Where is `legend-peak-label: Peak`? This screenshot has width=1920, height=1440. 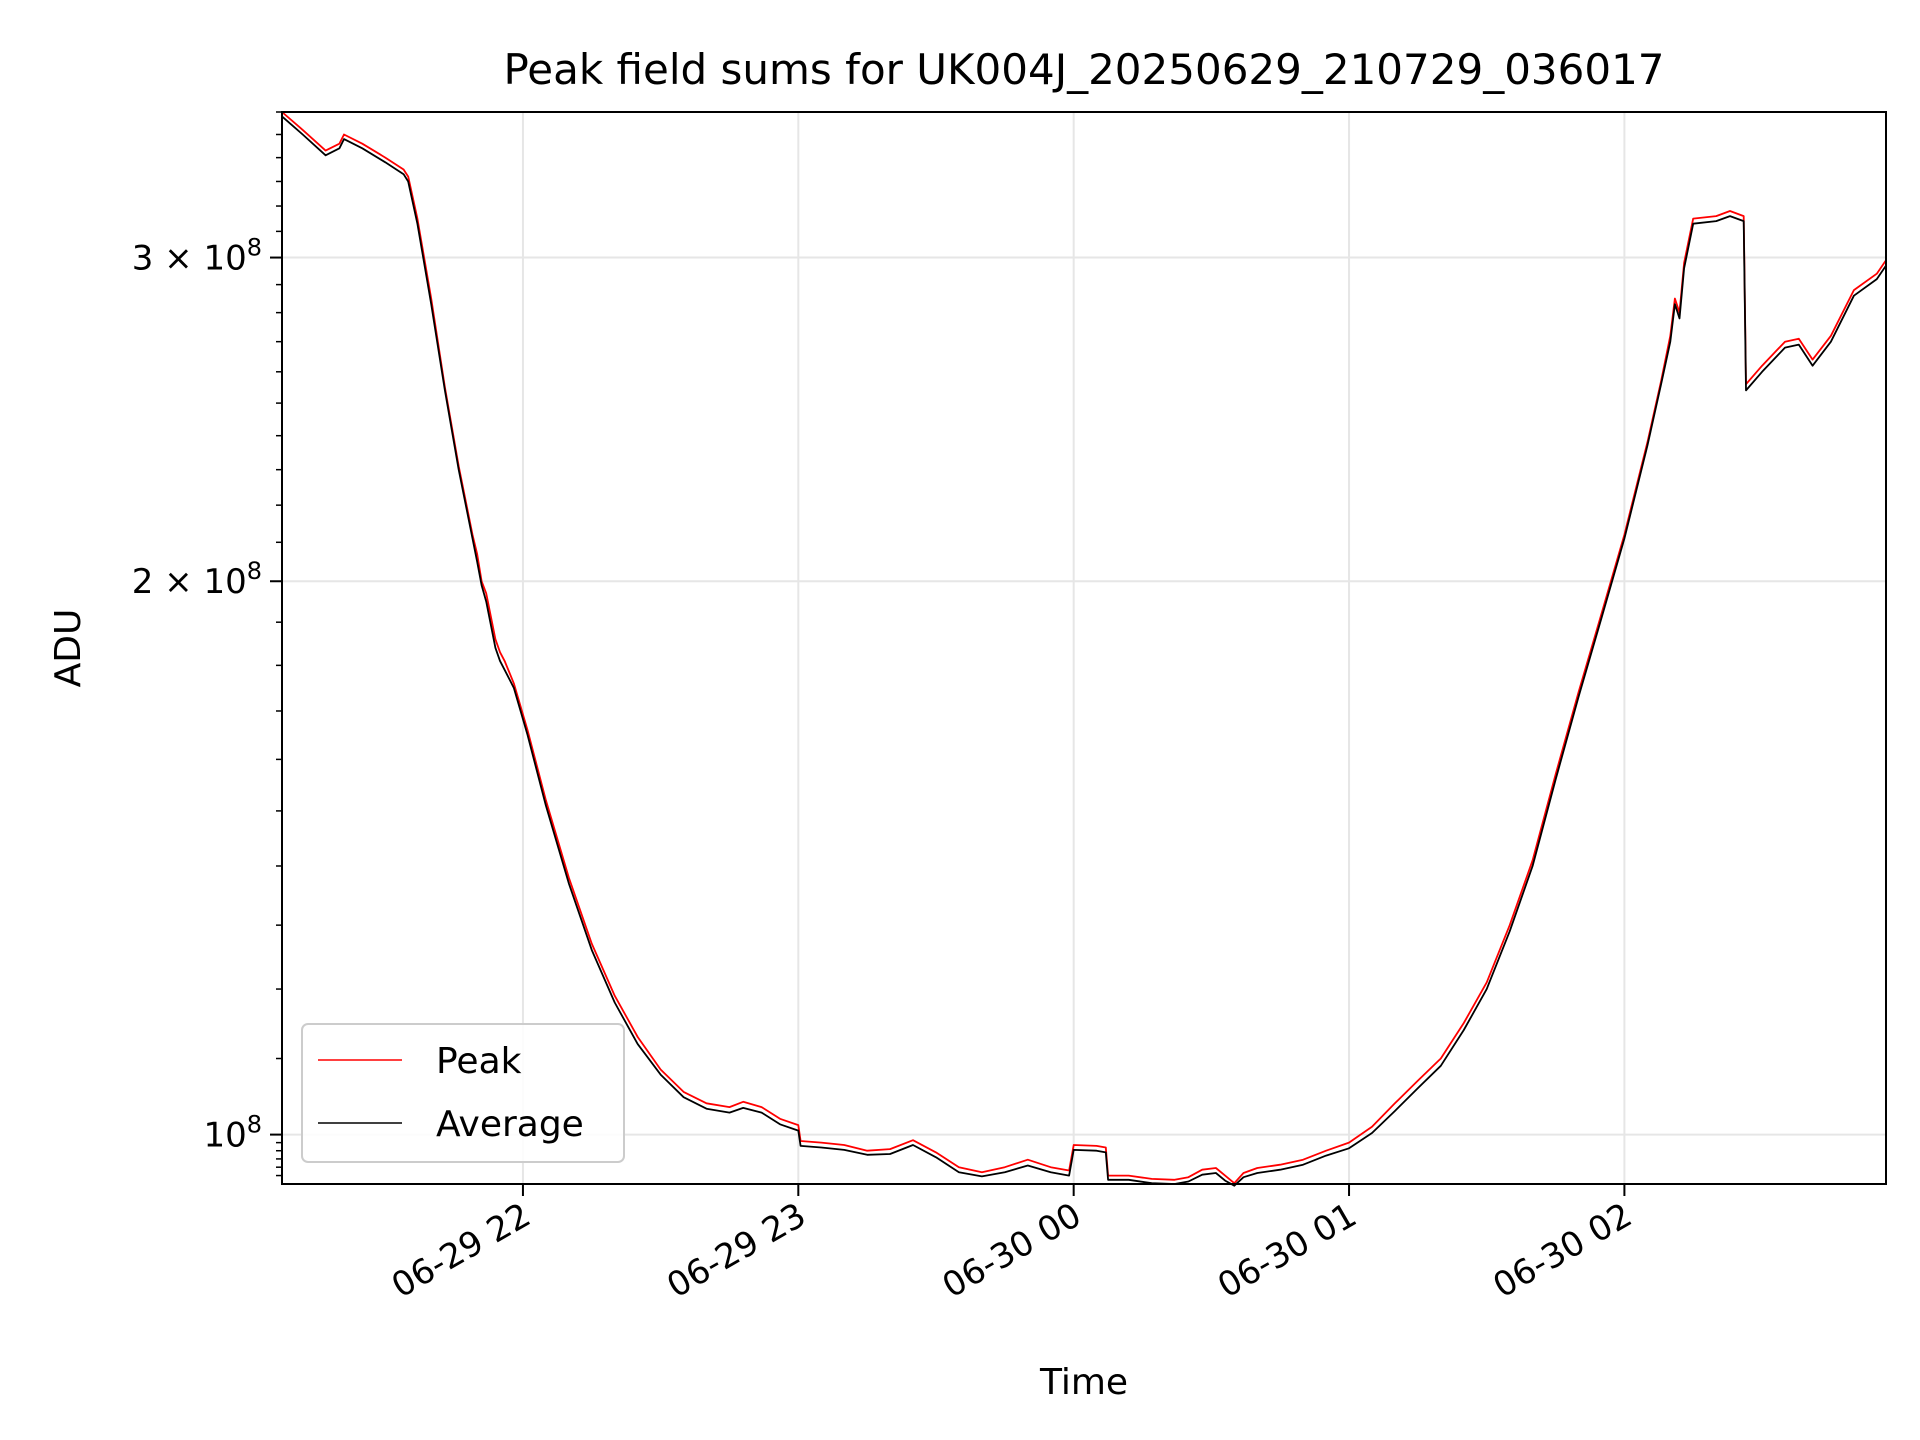 legend-peak-label: Peak is located at coordinates (479, 1061).